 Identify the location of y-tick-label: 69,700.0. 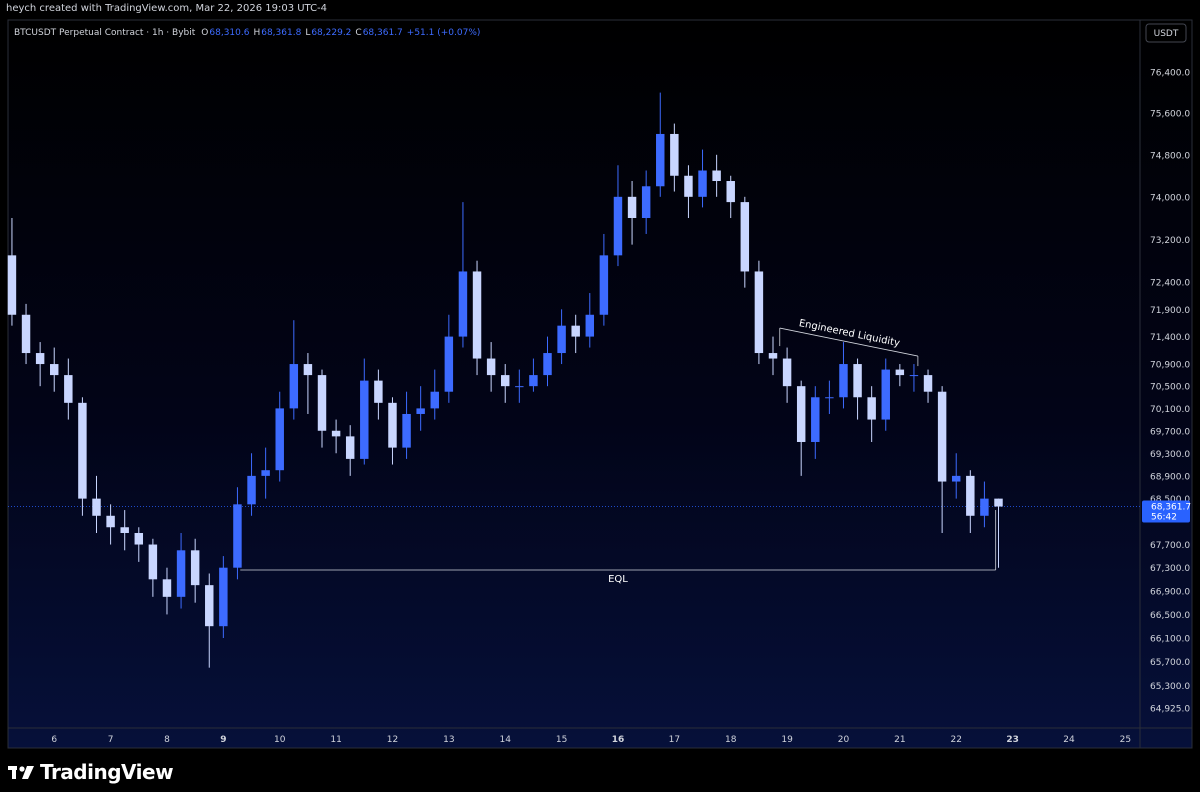
(1170, 432).